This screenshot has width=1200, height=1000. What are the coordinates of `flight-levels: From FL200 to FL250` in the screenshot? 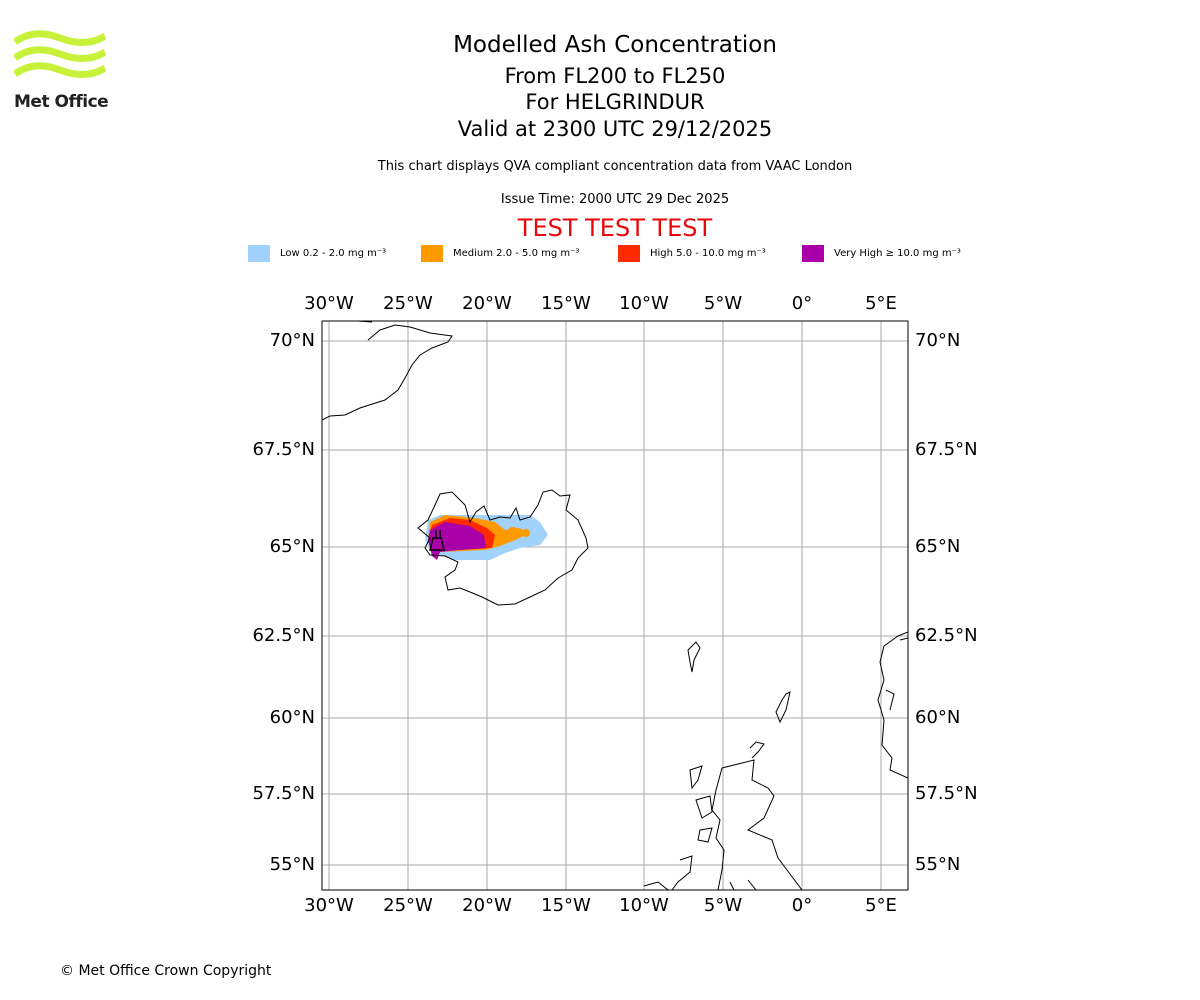 It's located at (615, 76).